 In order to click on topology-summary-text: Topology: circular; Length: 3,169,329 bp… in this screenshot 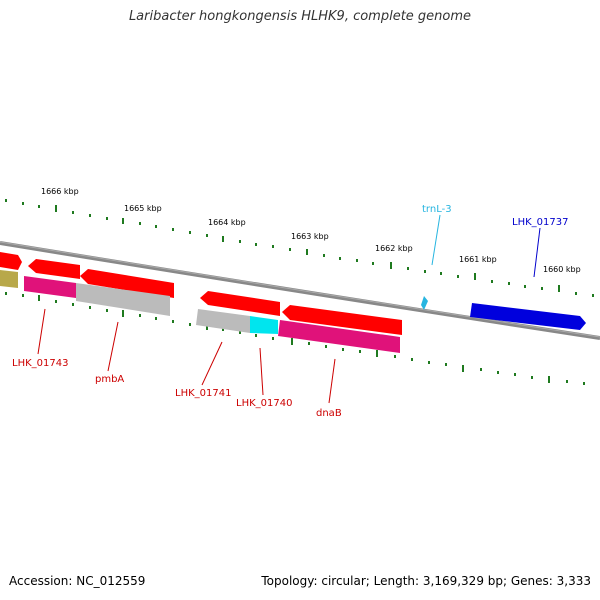, I will do `click(426, 581)`.